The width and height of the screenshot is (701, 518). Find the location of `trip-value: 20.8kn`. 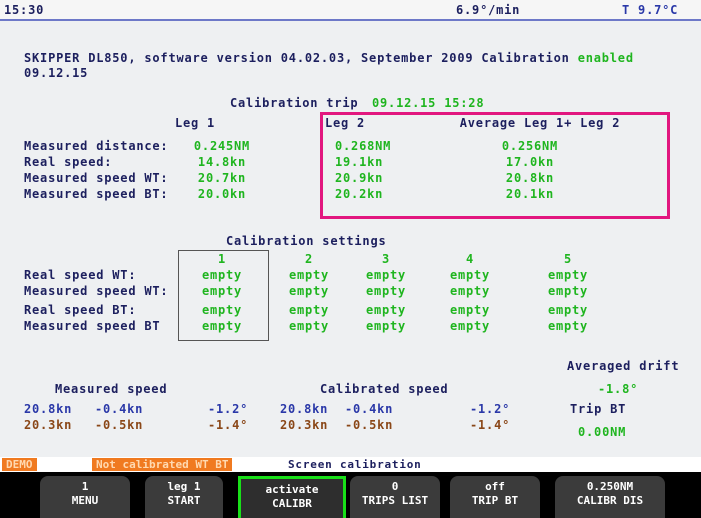

trip-value: 20.8kn is located at coordinates (530, 178).